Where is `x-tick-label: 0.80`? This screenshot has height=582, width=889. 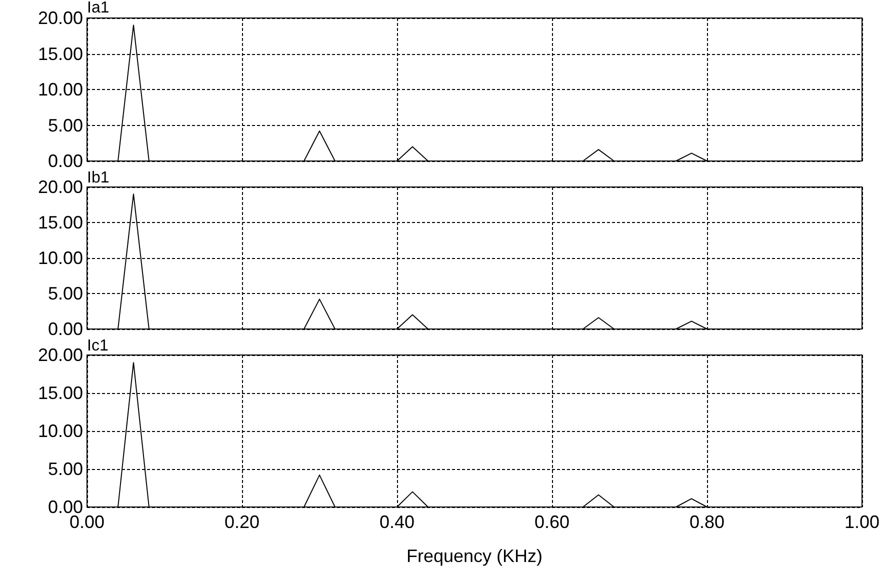 x-tick-label: 0.80 is located at coordinates (707, 522).